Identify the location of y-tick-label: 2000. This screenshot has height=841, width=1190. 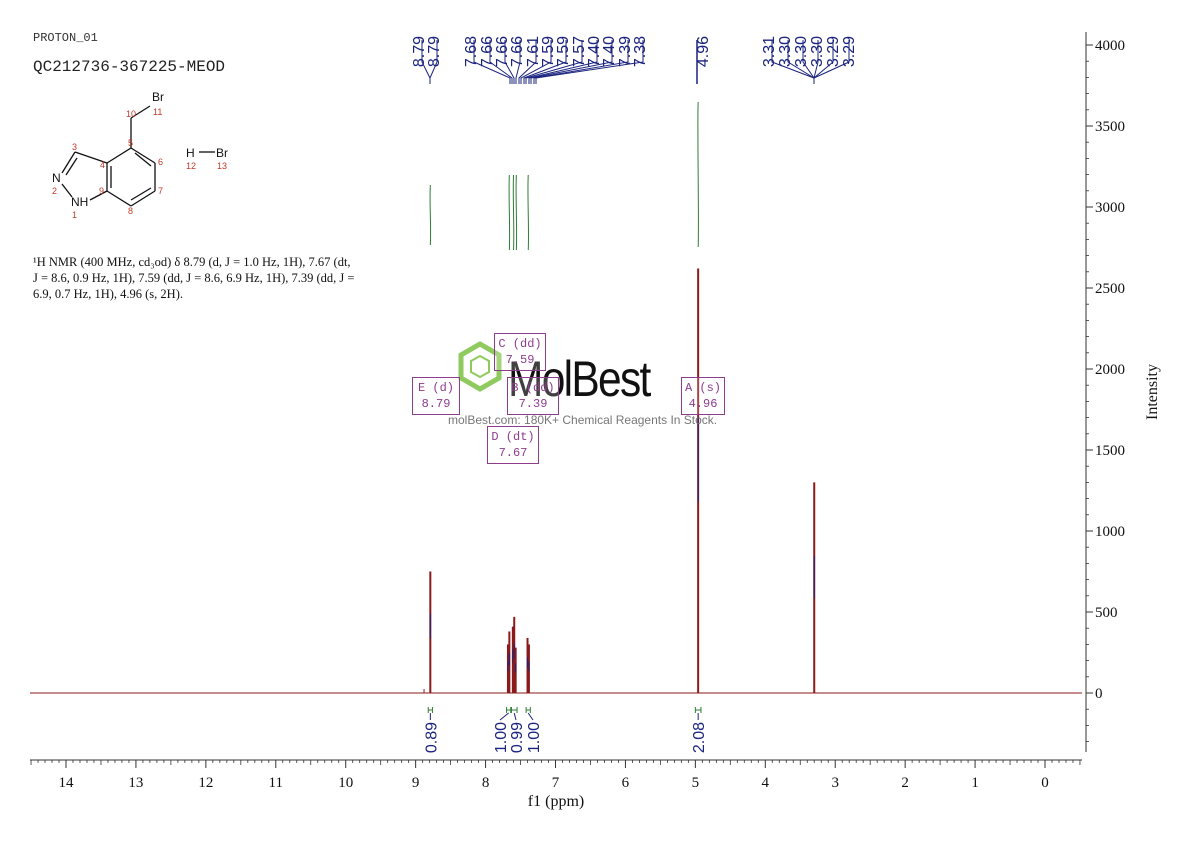
(1110, 370).